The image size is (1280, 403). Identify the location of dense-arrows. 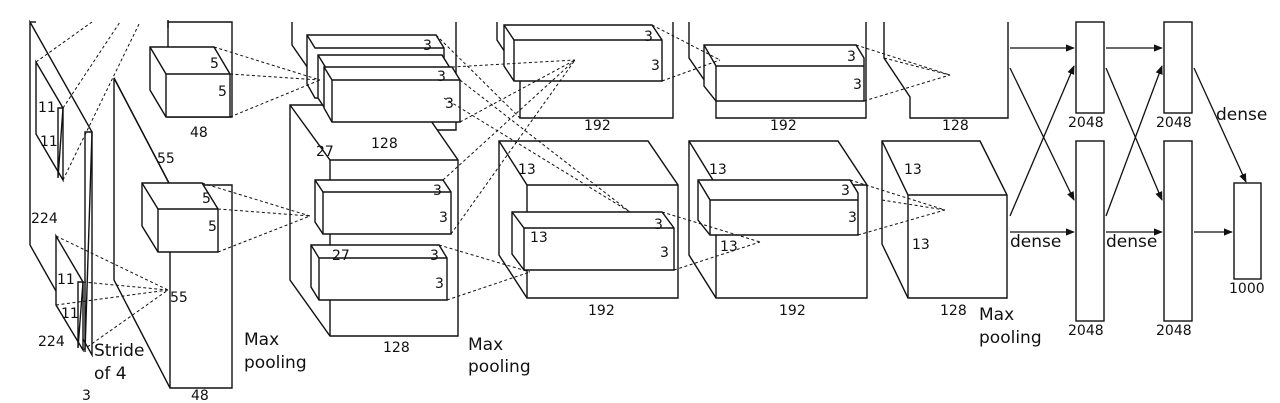
(1128, 140).